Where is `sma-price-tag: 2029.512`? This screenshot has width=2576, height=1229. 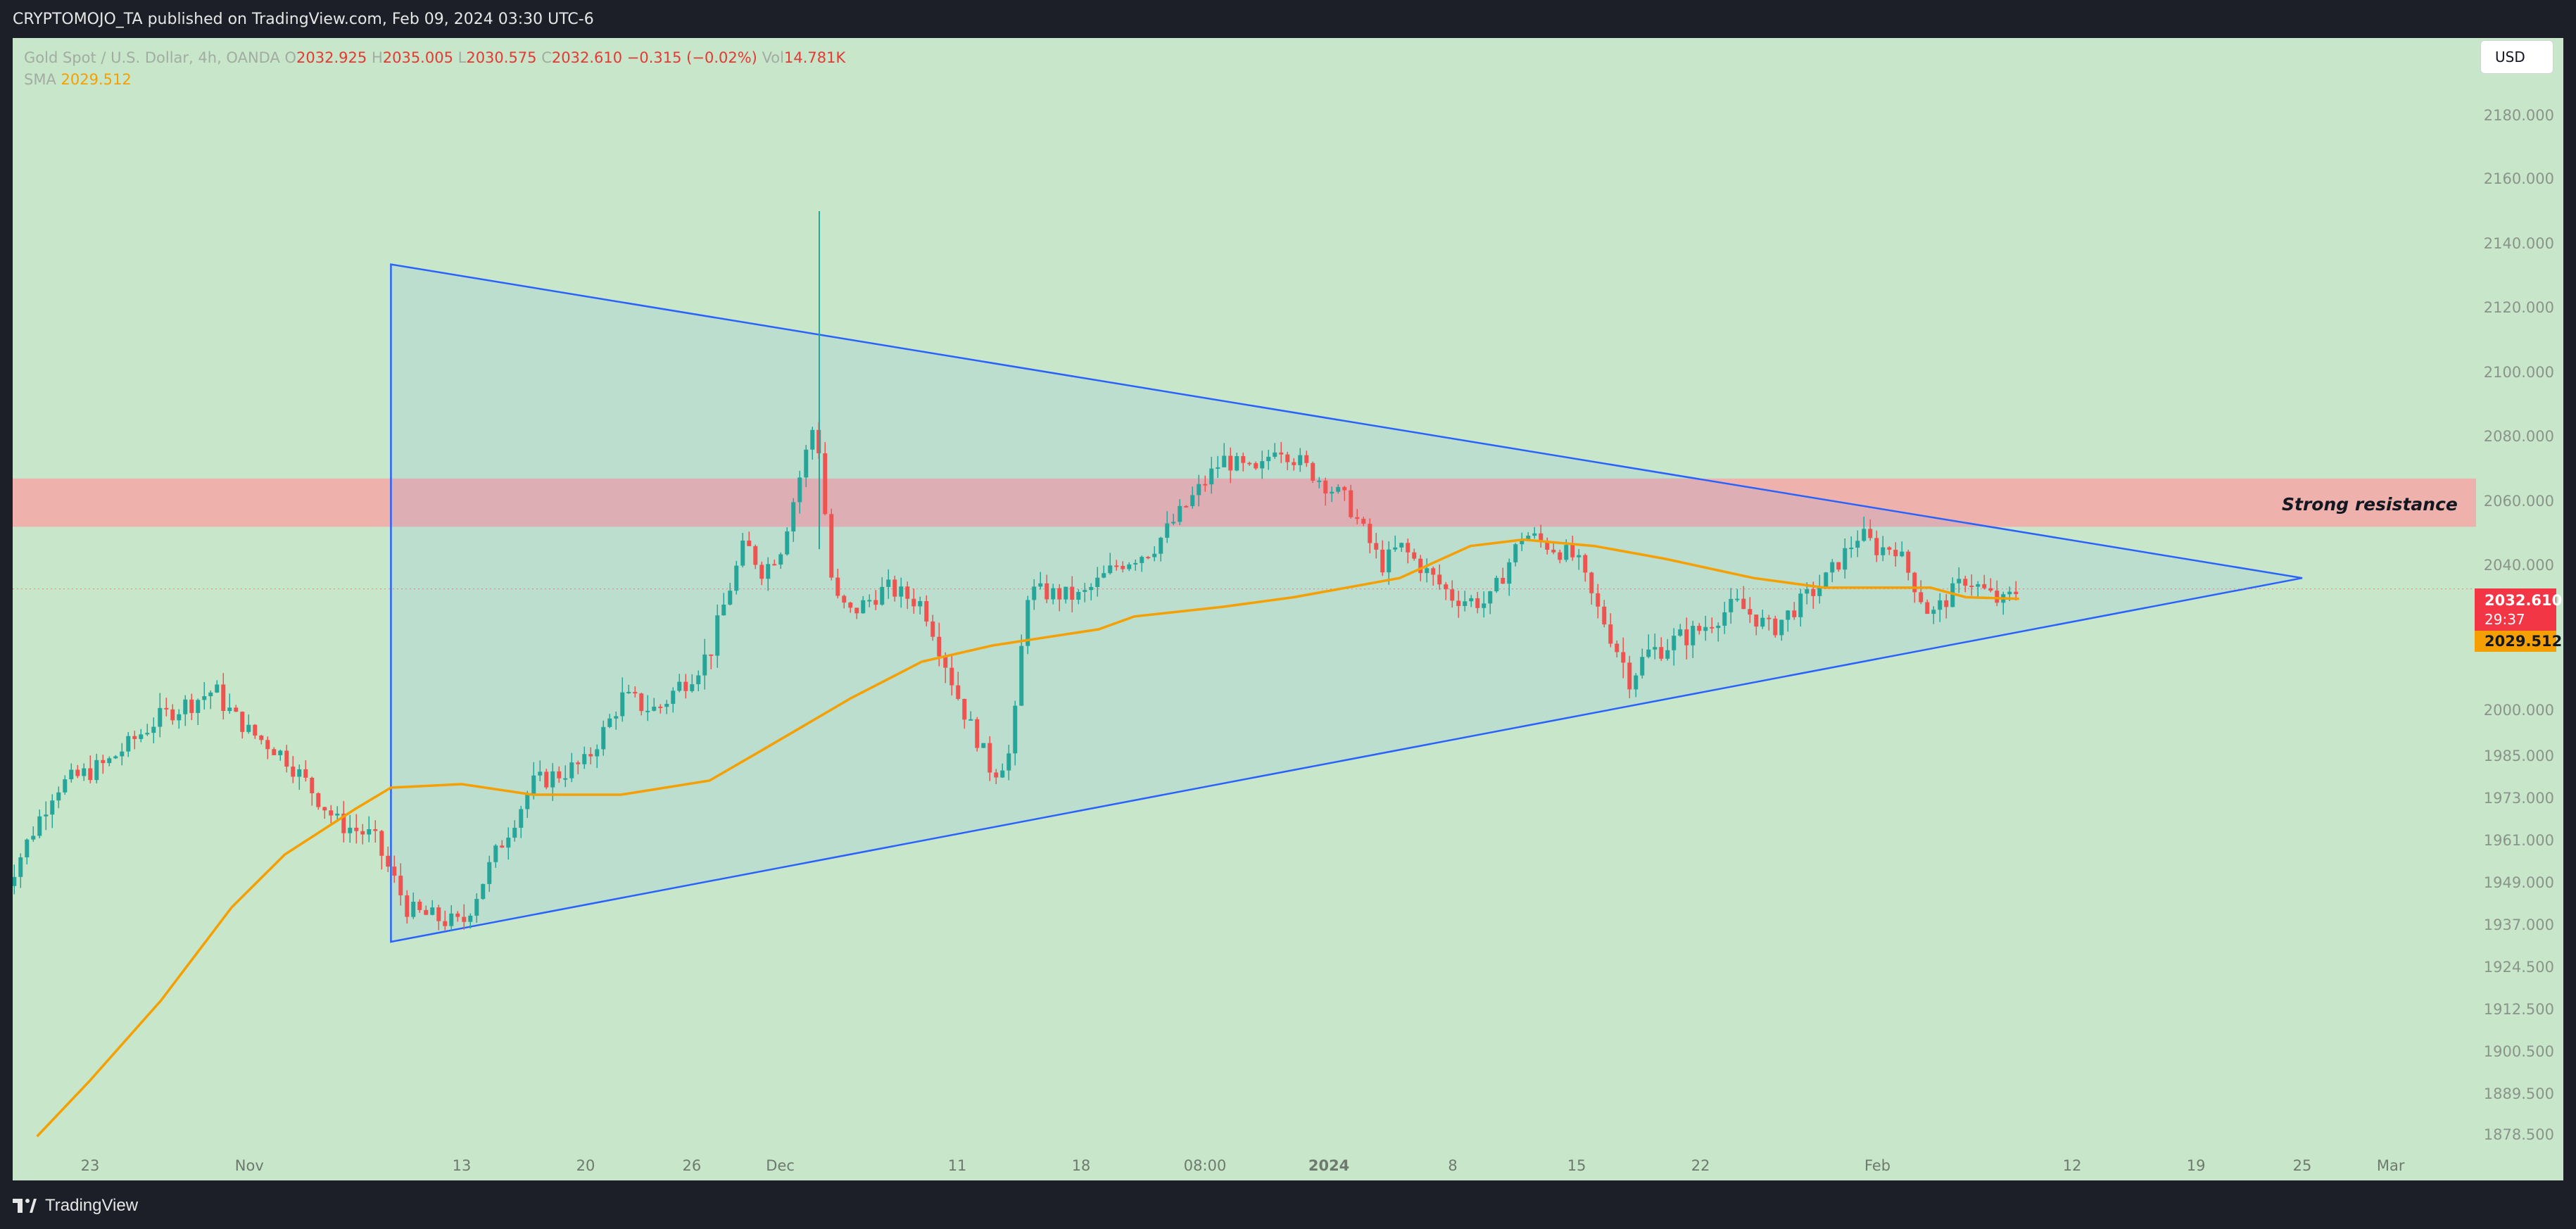 sma-price-tag: 2029.512 is located at coordinates (2518, 641).